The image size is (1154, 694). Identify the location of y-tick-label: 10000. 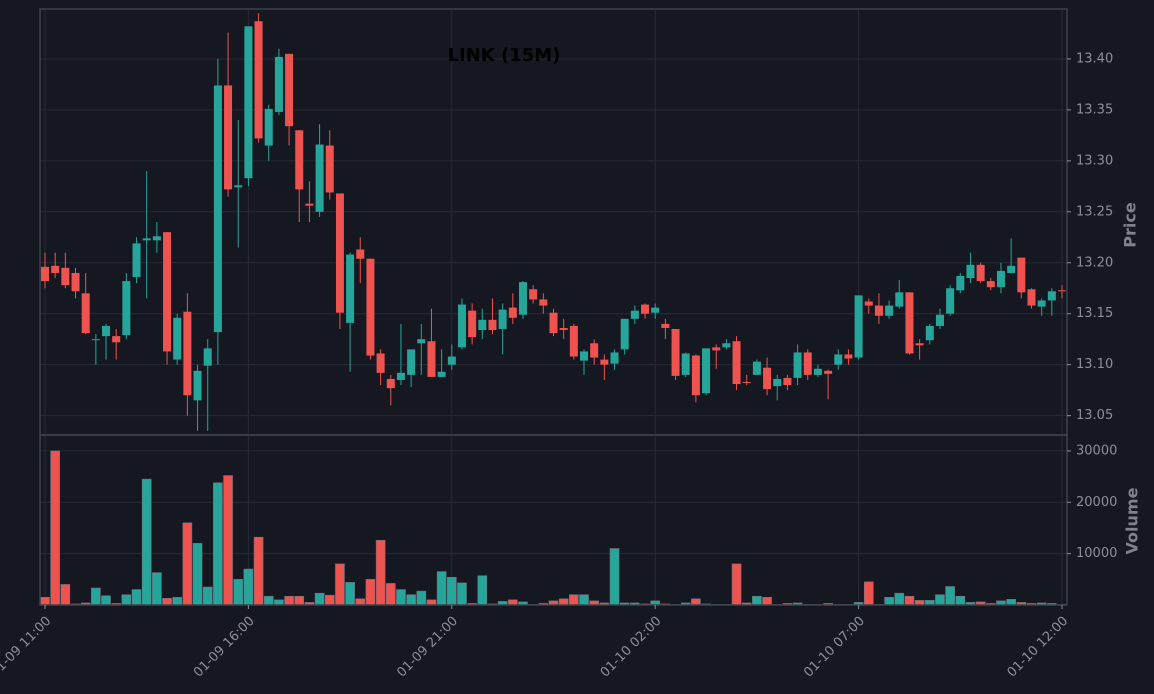
(1096, 553).